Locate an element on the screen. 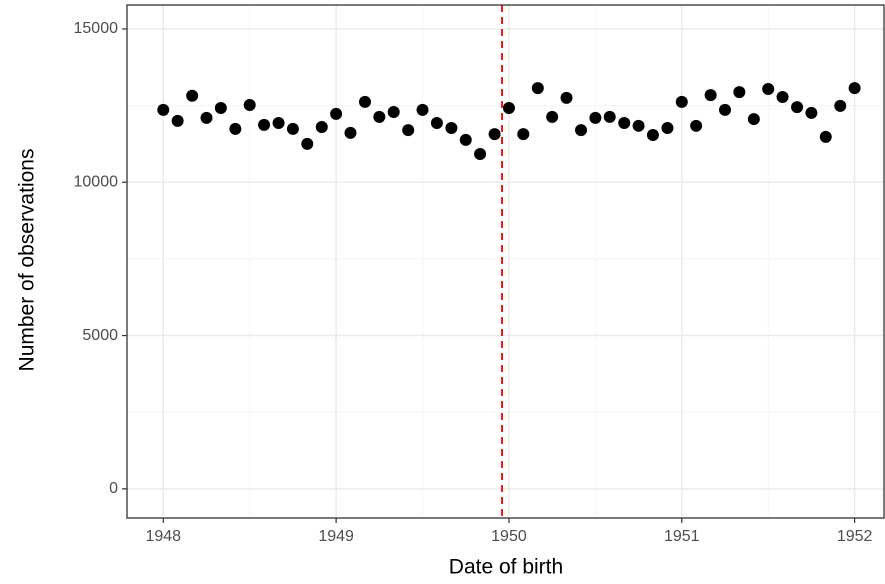 This screenshot has width=885, height=584. y-tick-label: 0 is located at coordinates (113, 488).